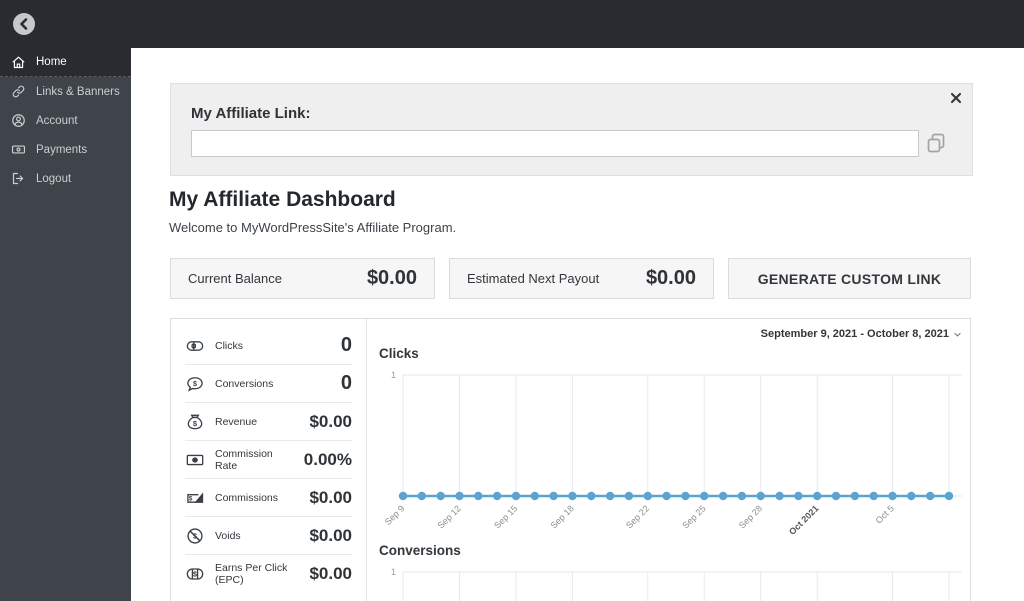 The image size is (1024, 601). What do you see at coordinates (512, 24) in the screenshot?
I see `top-bar` at bounding box center [512, 24].